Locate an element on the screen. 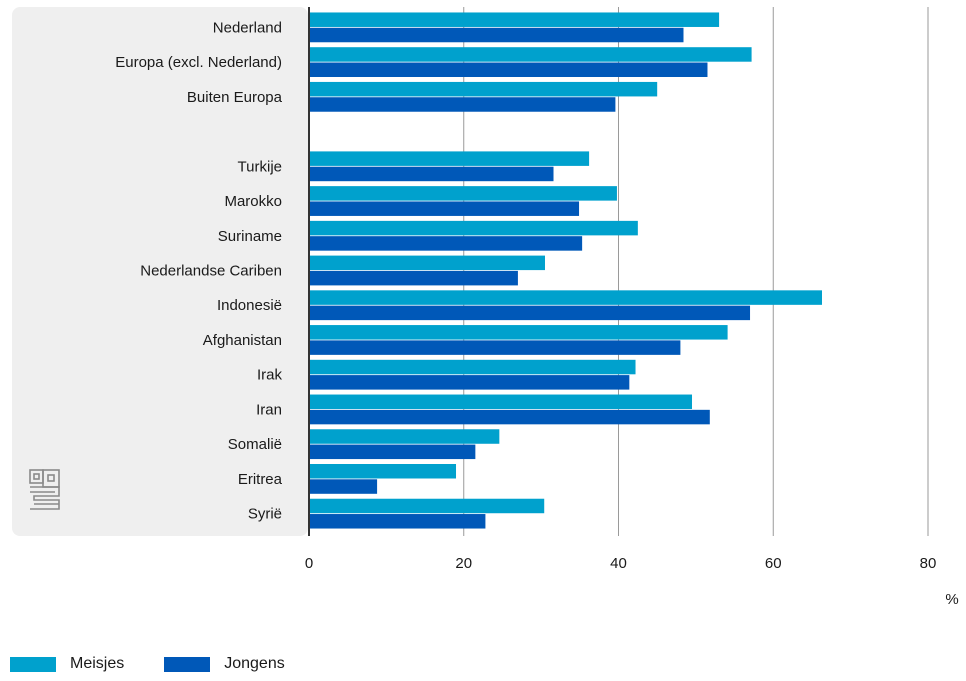  category-label: Iran is located at coordinates (269, 409).